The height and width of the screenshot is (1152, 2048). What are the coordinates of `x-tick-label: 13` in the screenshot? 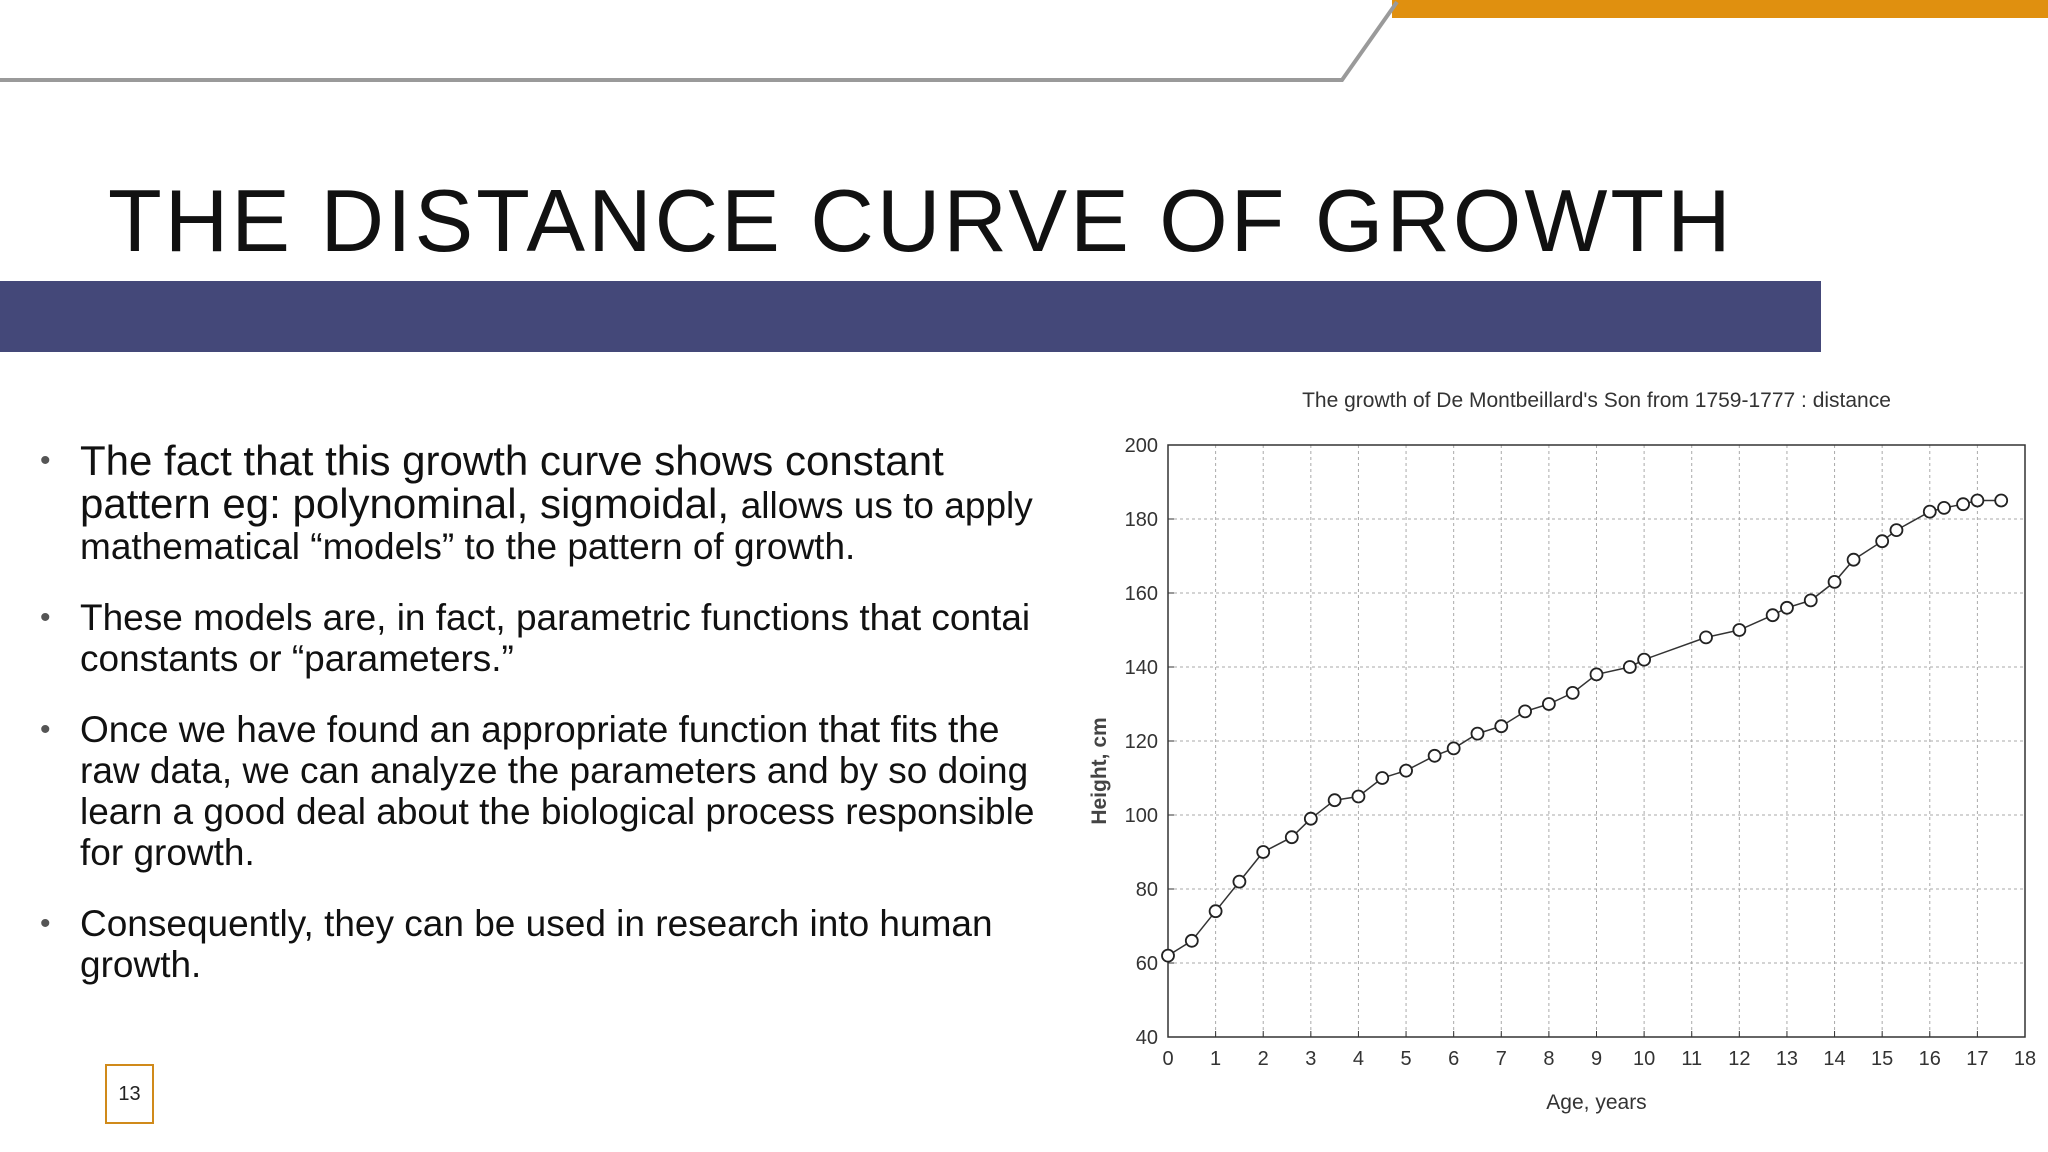 It's located at (1787, 1059).